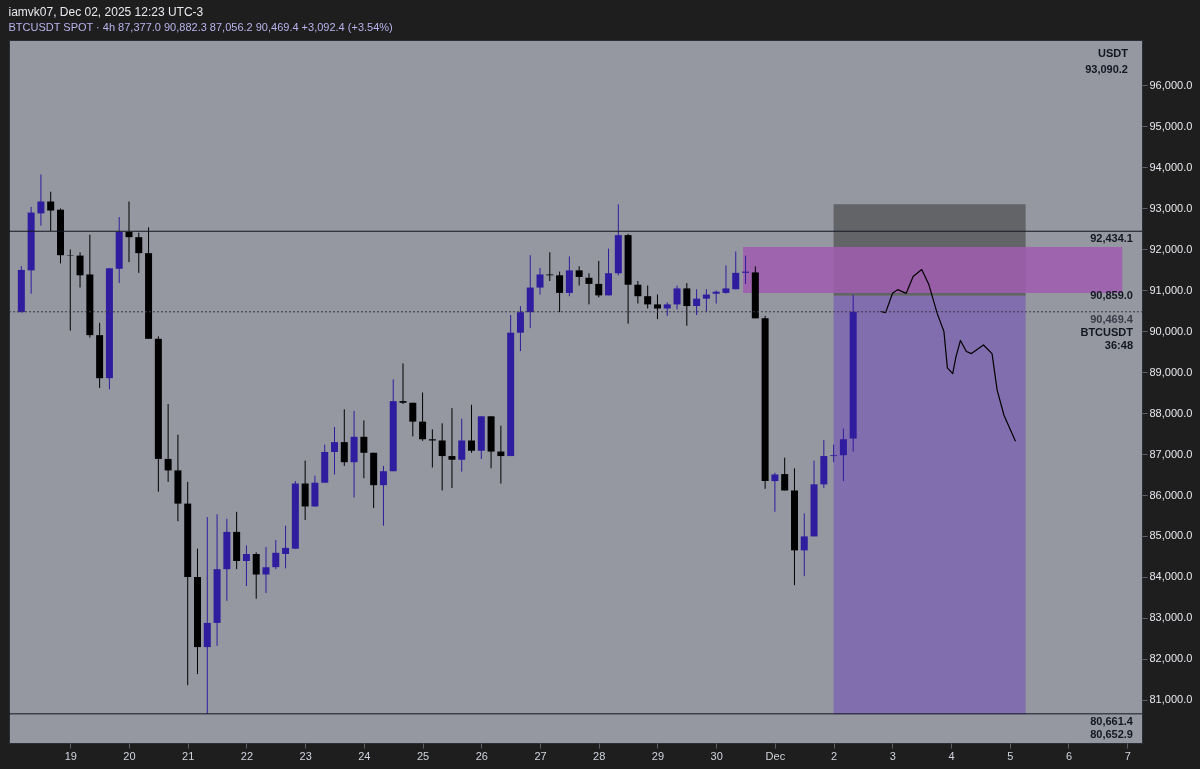  I want to click on x-tick-label: 29, so click(658, 755).